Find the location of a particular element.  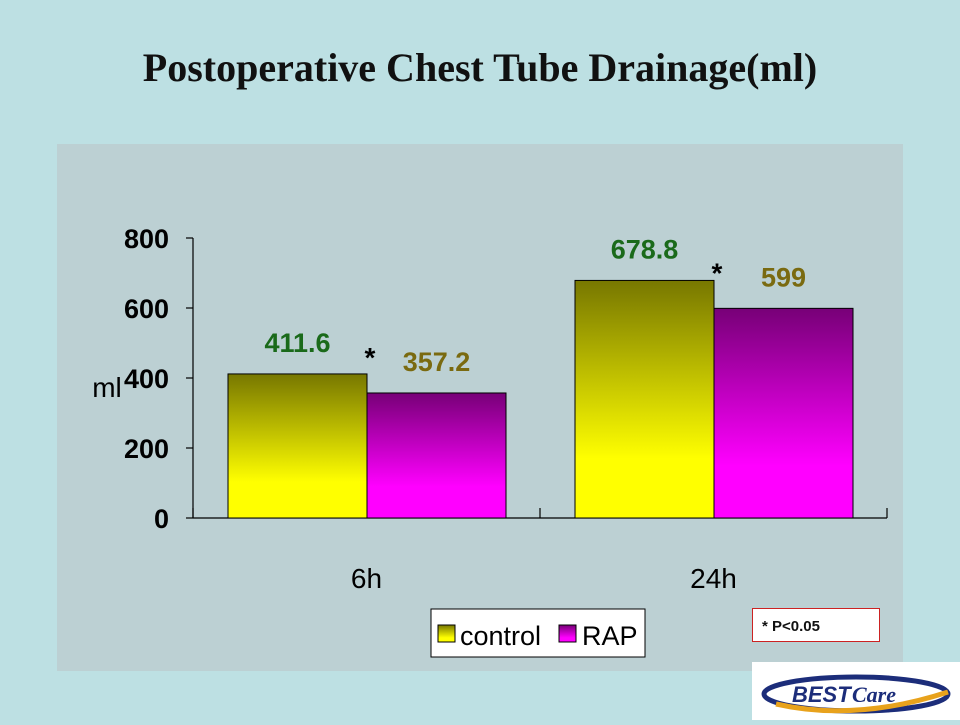

y-tick-label: 600 is located at coordinates (146, 309).